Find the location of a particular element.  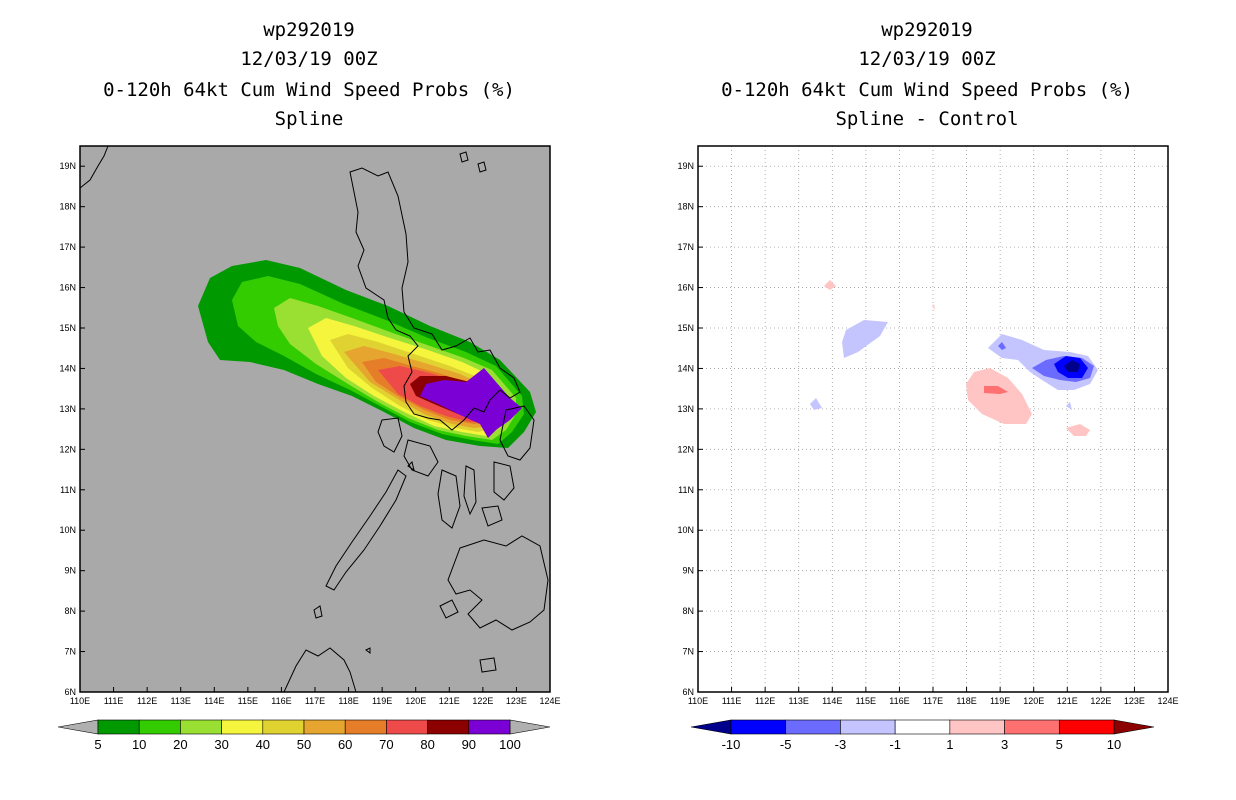

x-tick-label: 117E is located at coordinates (315, 701).